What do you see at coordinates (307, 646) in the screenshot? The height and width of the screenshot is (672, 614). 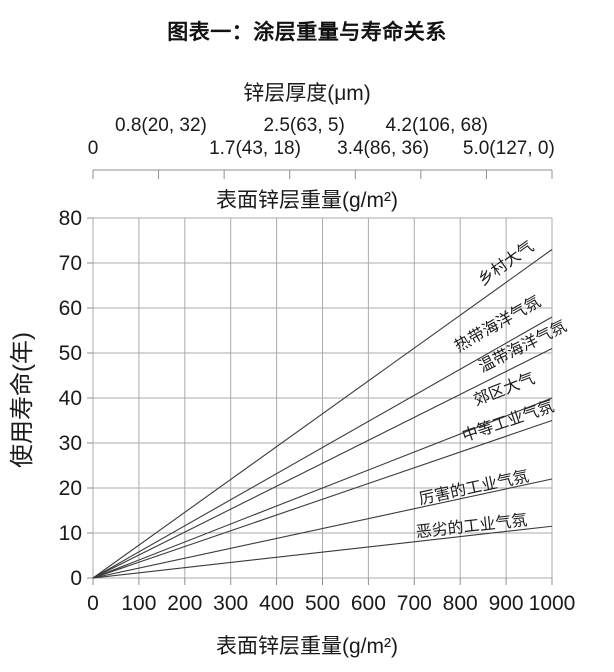 I see `x-axis-title: 表面锌层重量(g/m²)` at bounding box center [307, 646].